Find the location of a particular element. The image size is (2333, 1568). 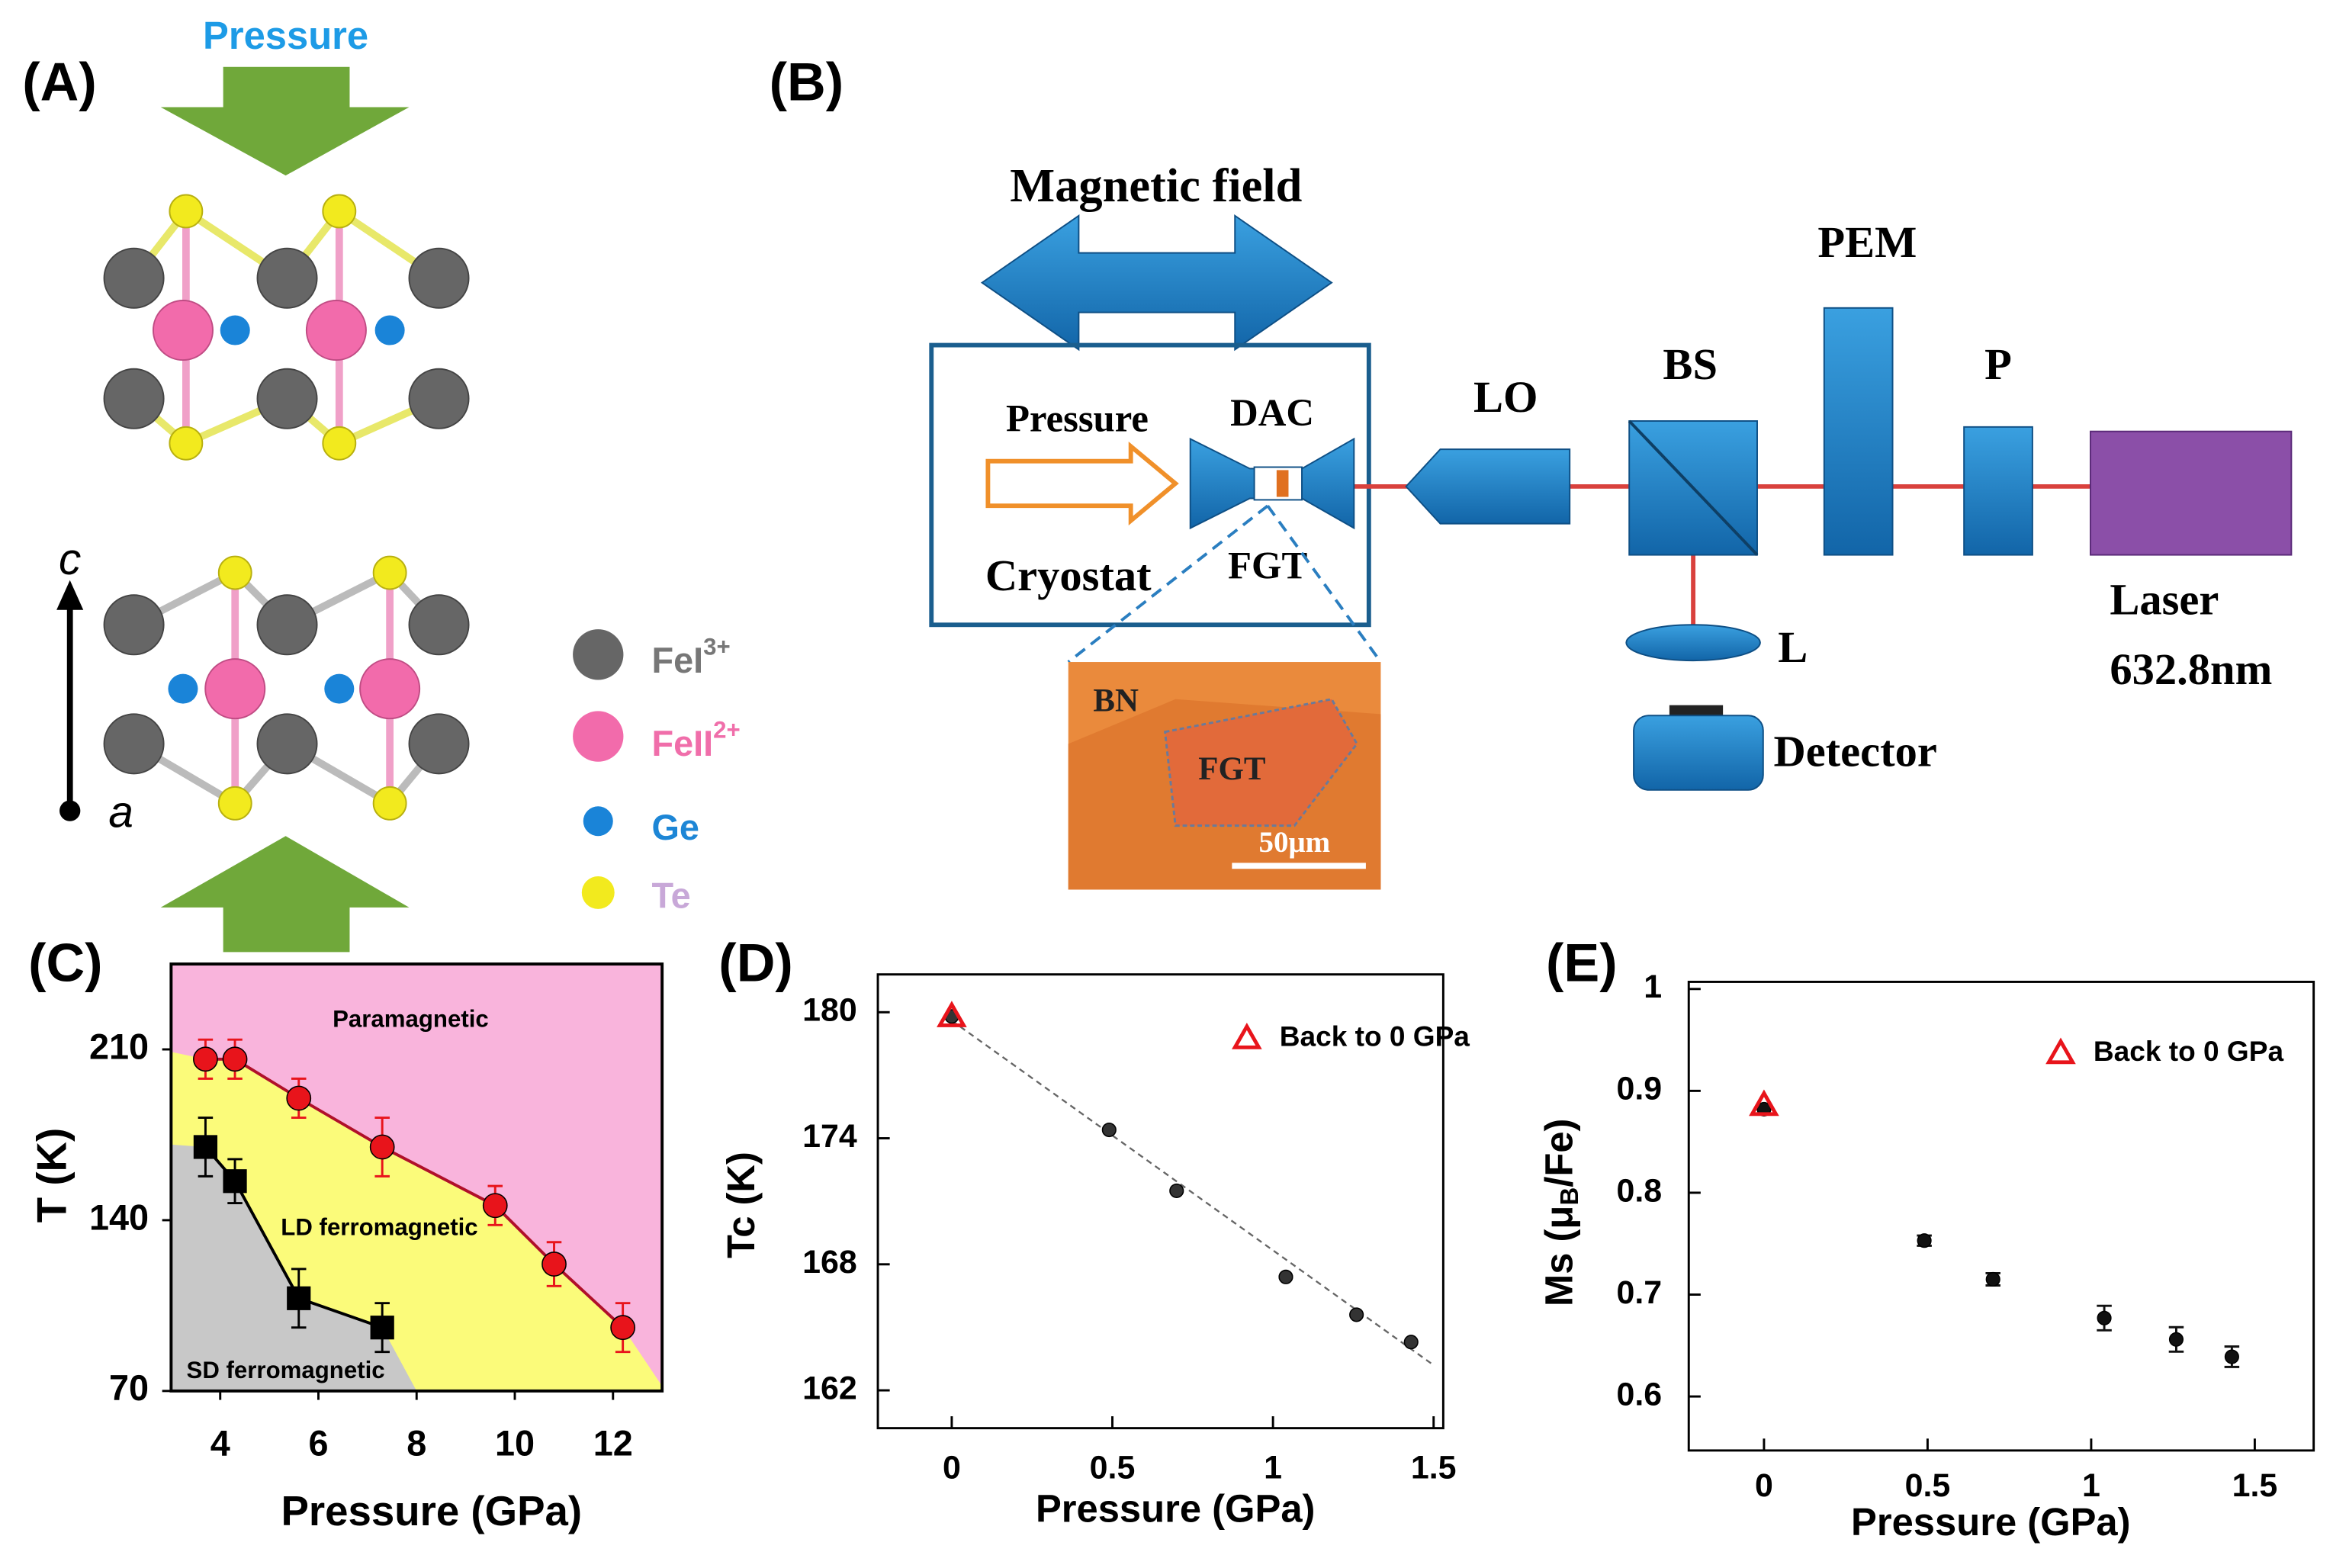

region-label: Paramagnetic is located at coordinates (411, 1018).